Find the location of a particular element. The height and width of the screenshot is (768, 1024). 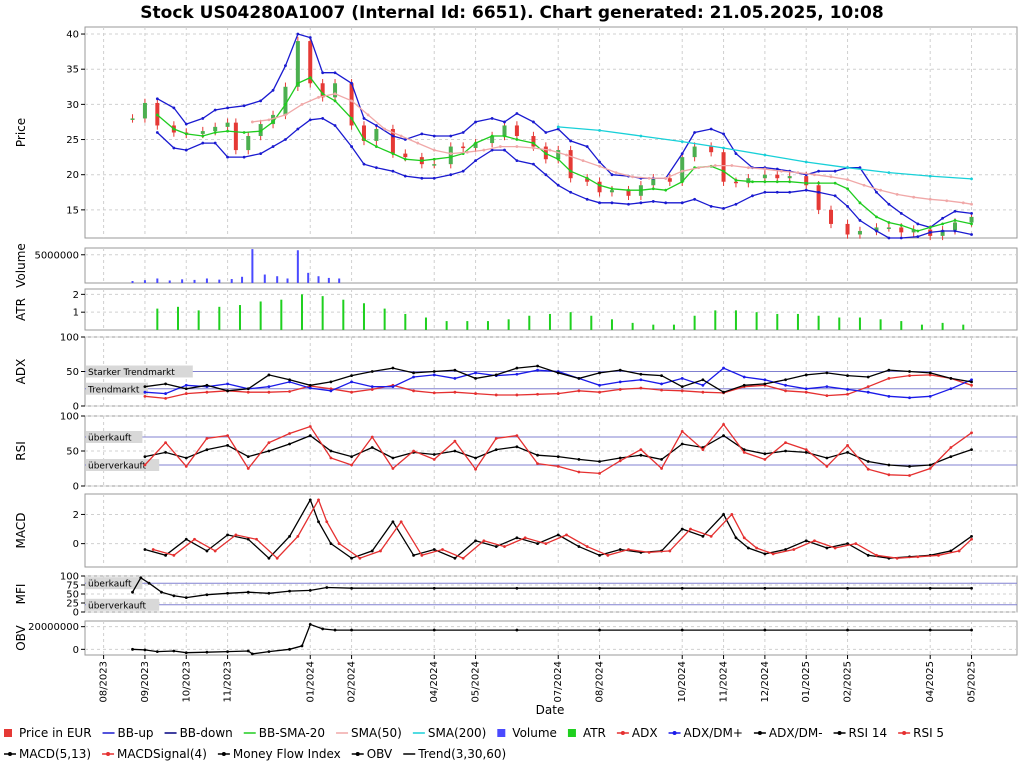

series-sma-50- is located at coordinates (611, 149).